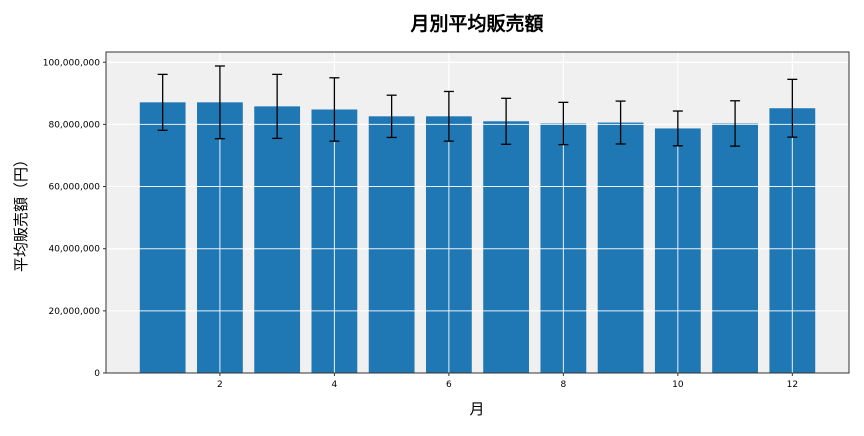  What do you see at coordinates (74, 250) in the screenshot?
I see `y-tick-label: 40,000,000` at bounding box center [74, 250].